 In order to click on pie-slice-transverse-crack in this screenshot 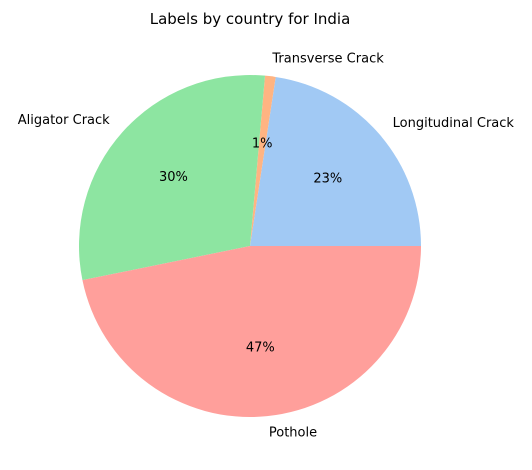, I will do `click(263, 160)`.